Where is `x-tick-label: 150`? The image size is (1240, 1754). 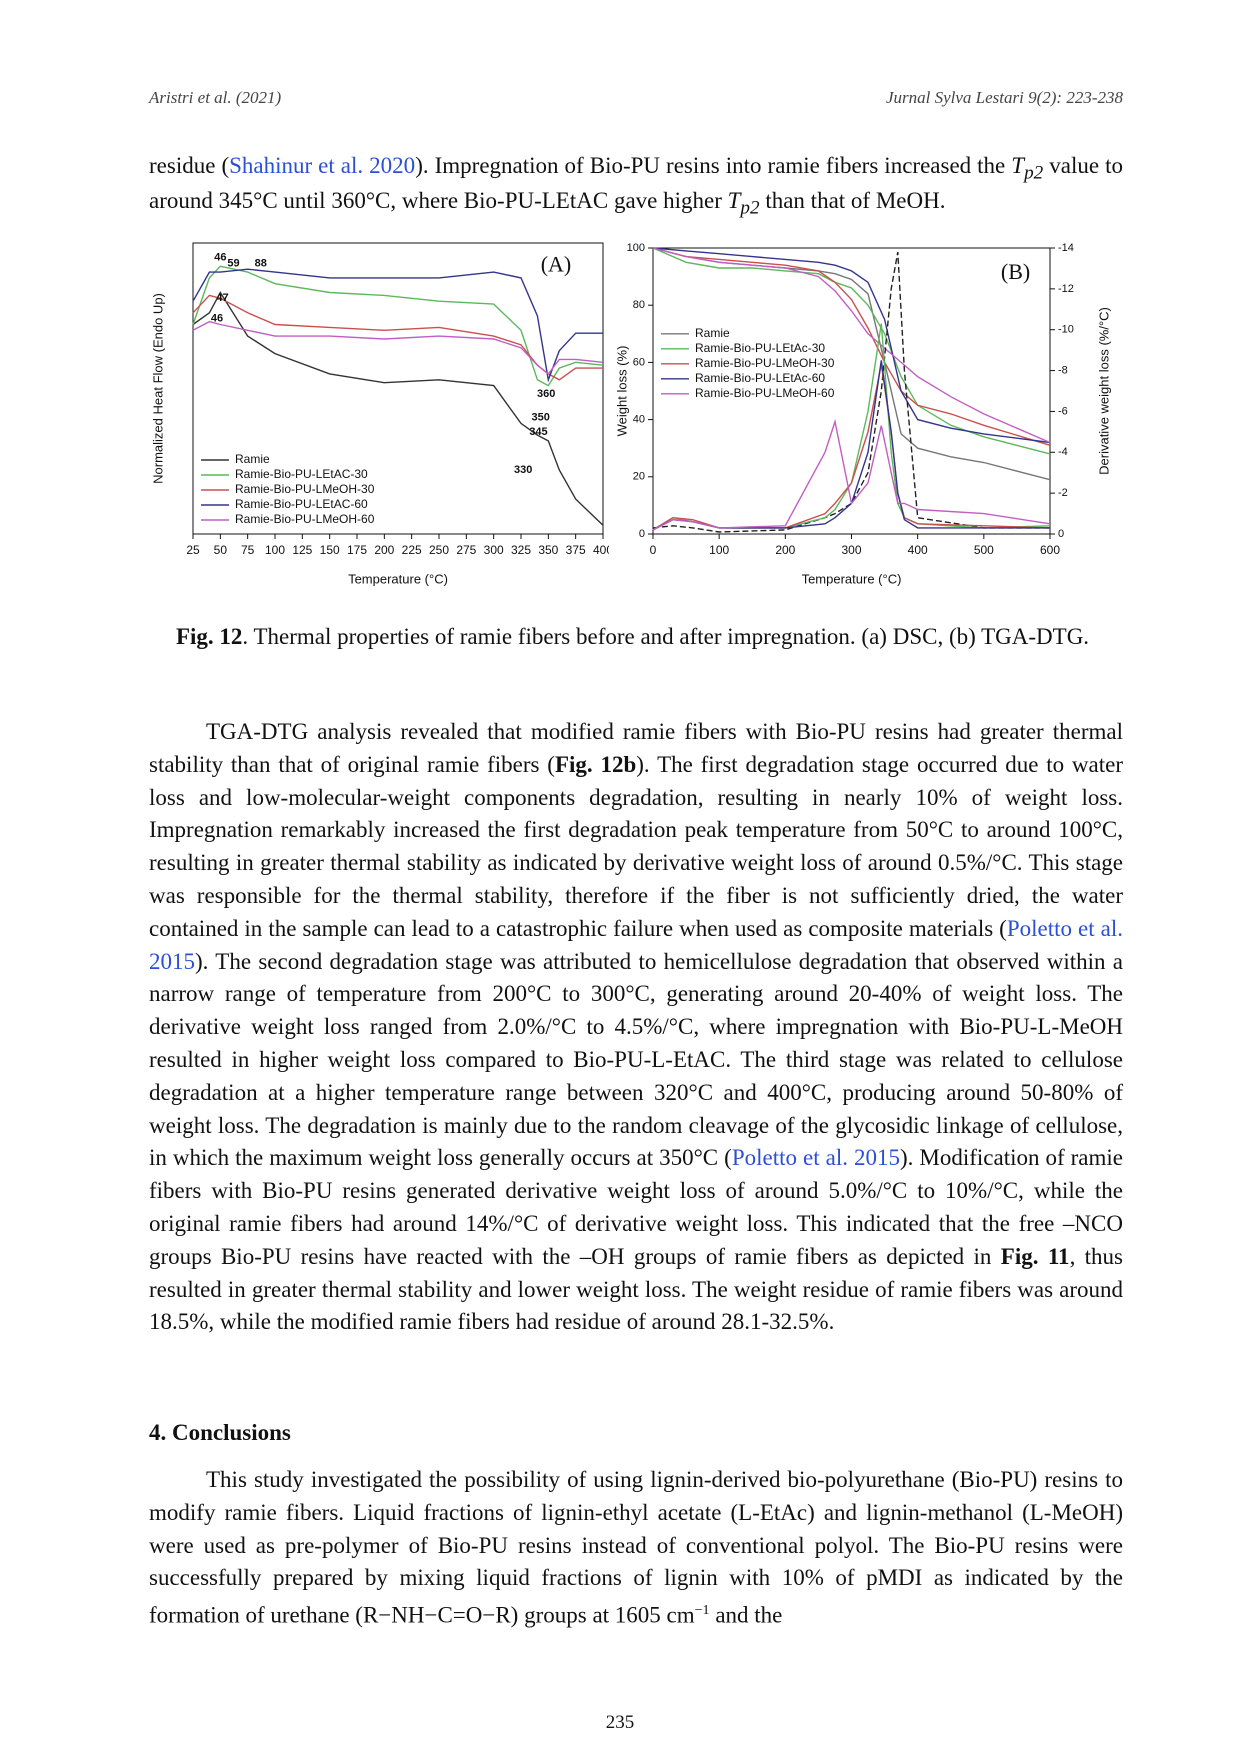
x-tick-label: 150 is located at coordinates (330, 550).